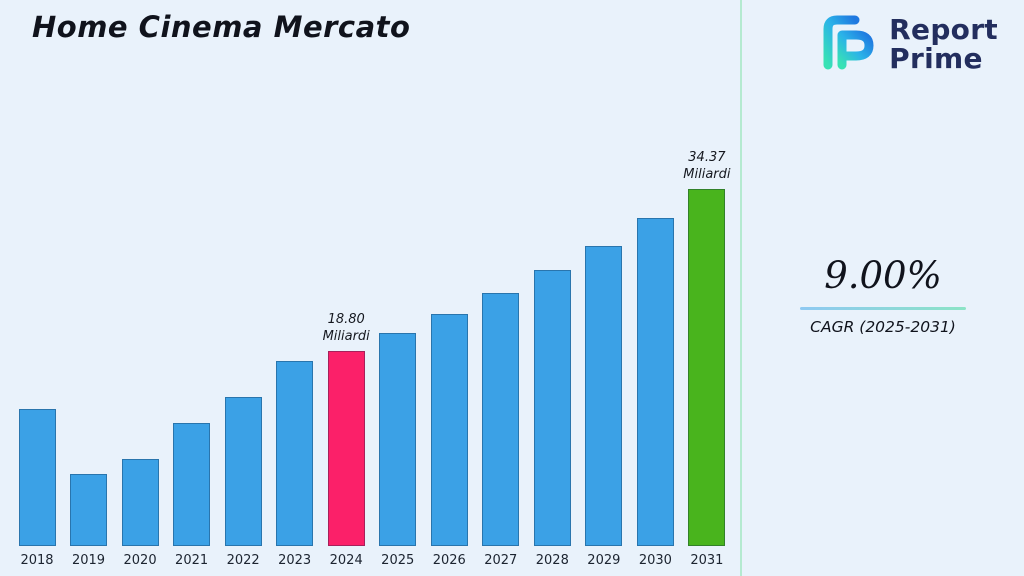 The height and width of the screenshot is (576, 1024). I want to click on x-tick-2022: 2022, so click(243, 560).